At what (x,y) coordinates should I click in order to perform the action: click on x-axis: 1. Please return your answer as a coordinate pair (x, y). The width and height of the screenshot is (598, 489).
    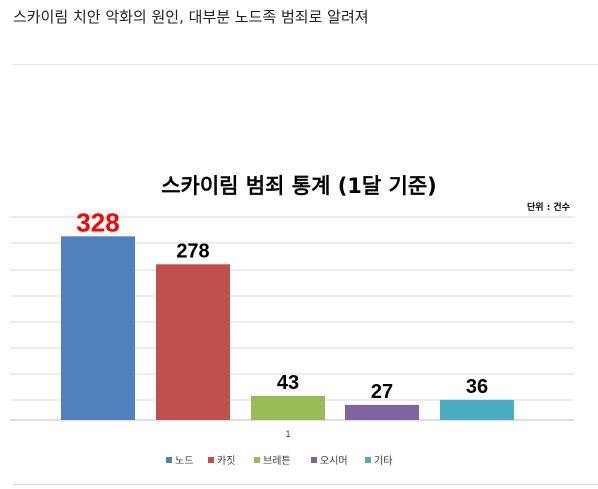
    Looking at the image, I should click on (287, 434).